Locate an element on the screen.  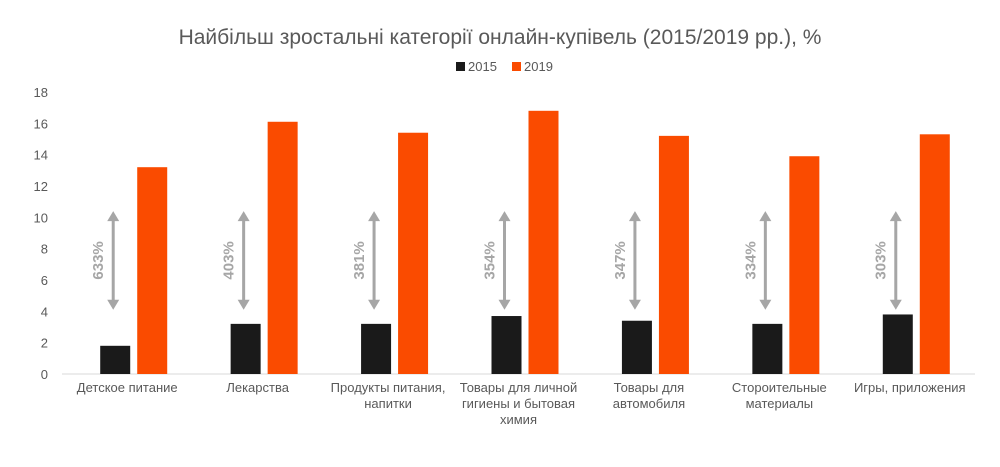
growth-label: 633% is located at coordinates (98, 260).